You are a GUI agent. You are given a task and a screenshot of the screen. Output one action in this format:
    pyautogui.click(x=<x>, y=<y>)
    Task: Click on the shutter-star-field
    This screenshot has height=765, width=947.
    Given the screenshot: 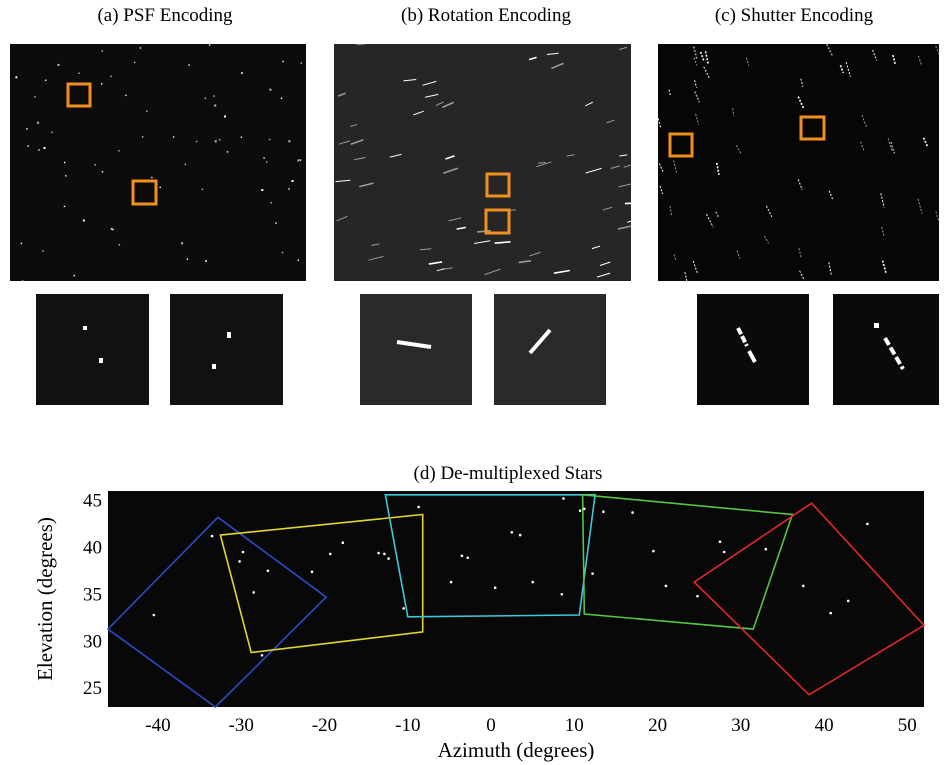 What is the action you would take?
    pyautogui.click(x=798, y=162)
    